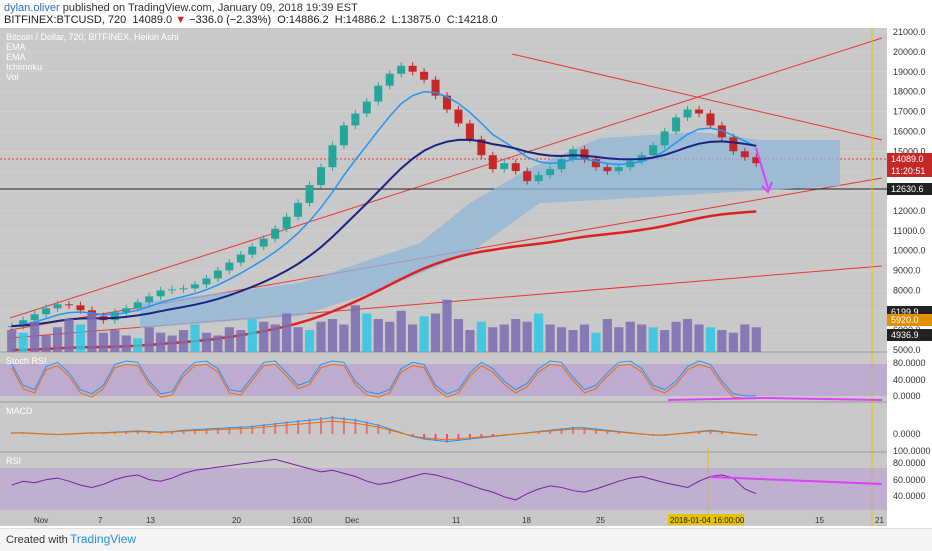 The width and height of the screenshot is (932, 551). I want to click on tradingview-logo: TradingView, so click(103, 539).